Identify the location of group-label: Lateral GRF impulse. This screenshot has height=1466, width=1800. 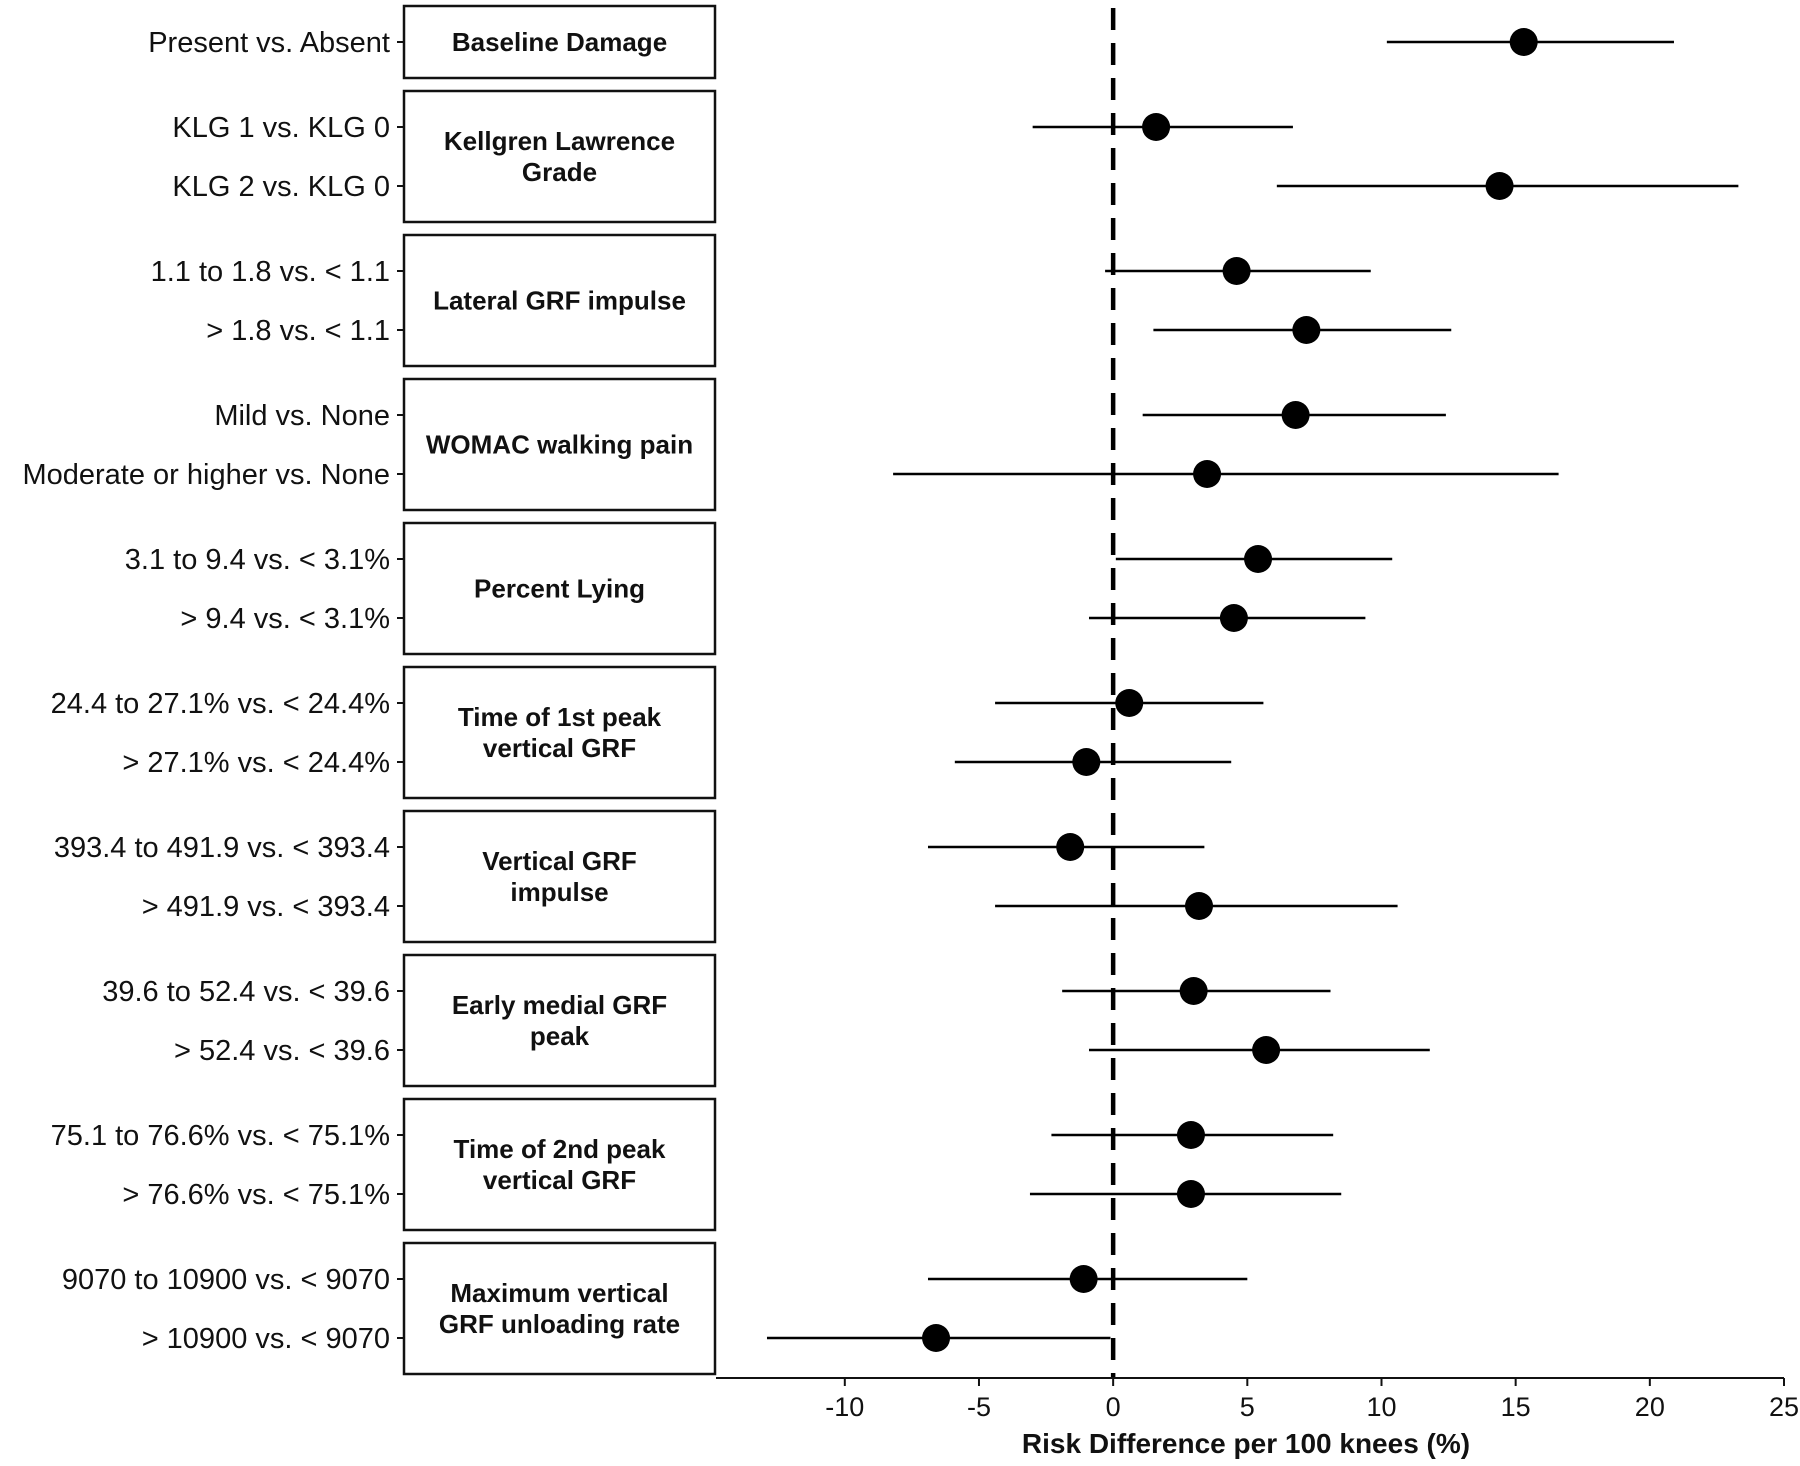
(559, 301).